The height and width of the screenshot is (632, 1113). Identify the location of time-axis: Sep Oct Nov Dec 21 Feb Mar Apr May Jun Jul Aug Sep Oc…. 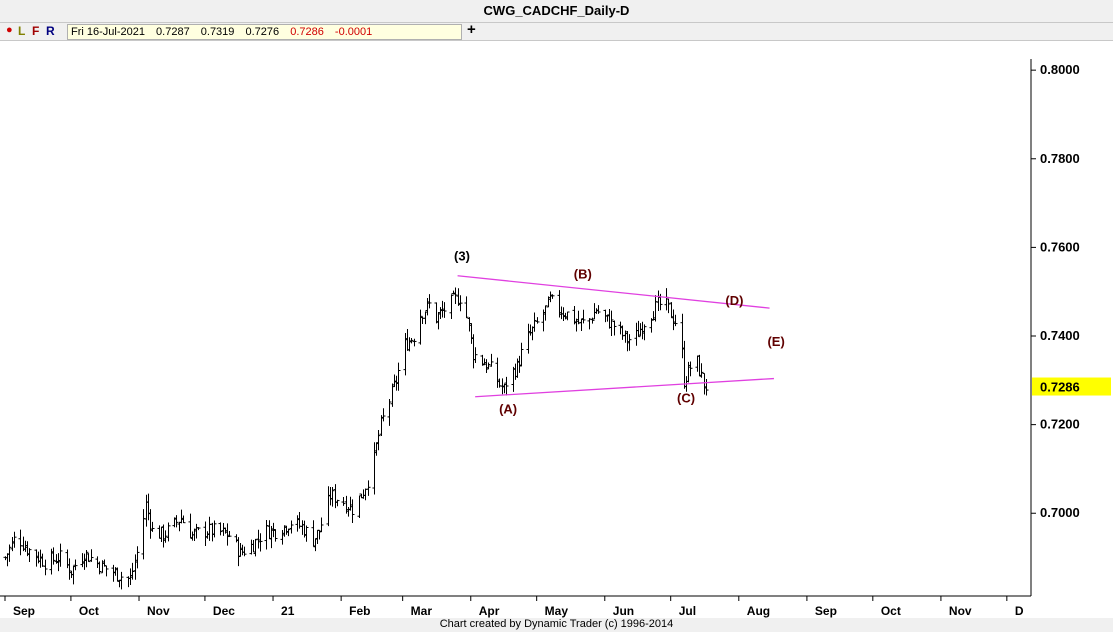
(514, 607).